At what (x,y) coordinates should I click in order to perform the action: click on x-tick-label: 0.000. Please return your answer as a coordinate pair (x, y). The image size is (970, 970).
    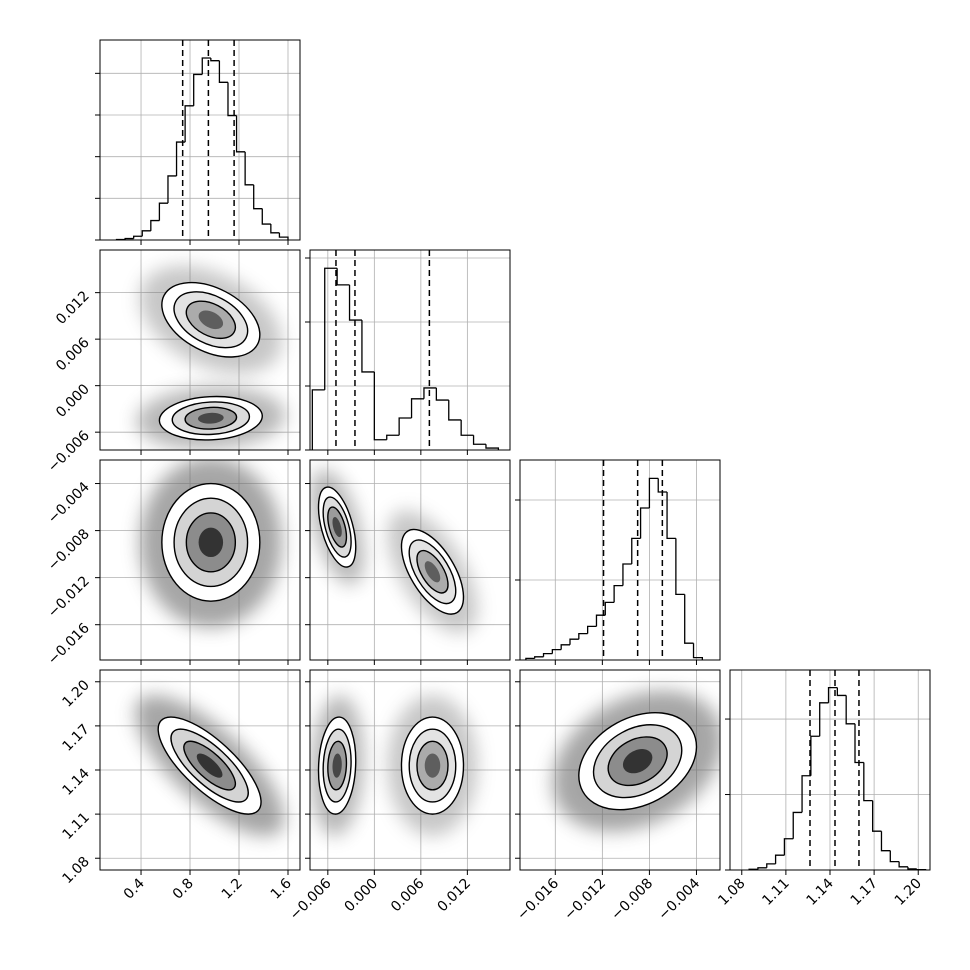
    Looking at the image, I should click on (362, 896).